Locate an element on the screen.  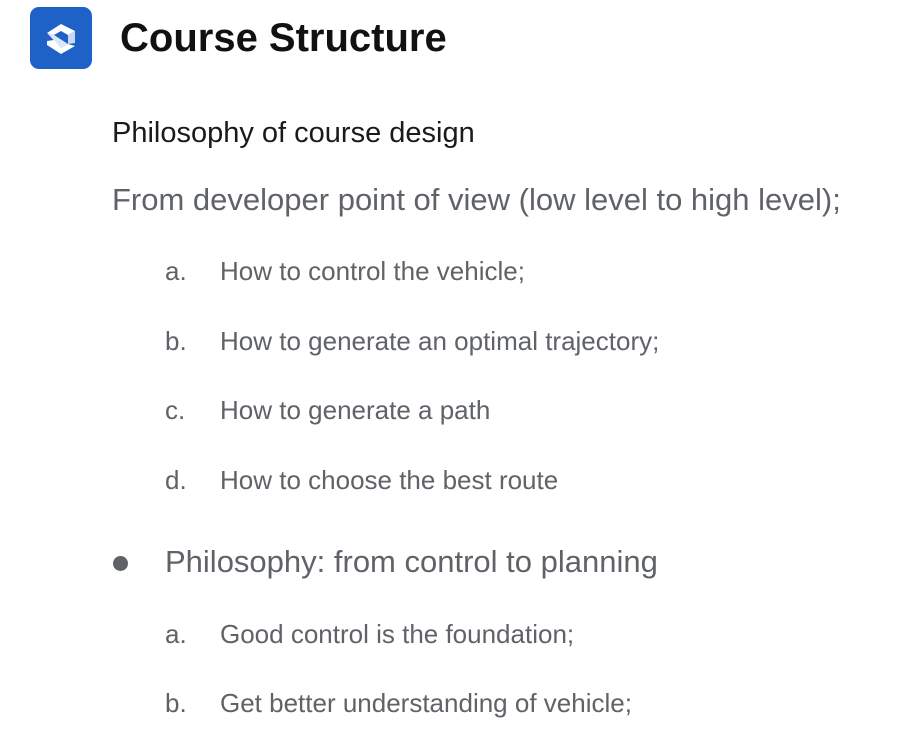
list-marker: d. is located at coordinates (176, 480).